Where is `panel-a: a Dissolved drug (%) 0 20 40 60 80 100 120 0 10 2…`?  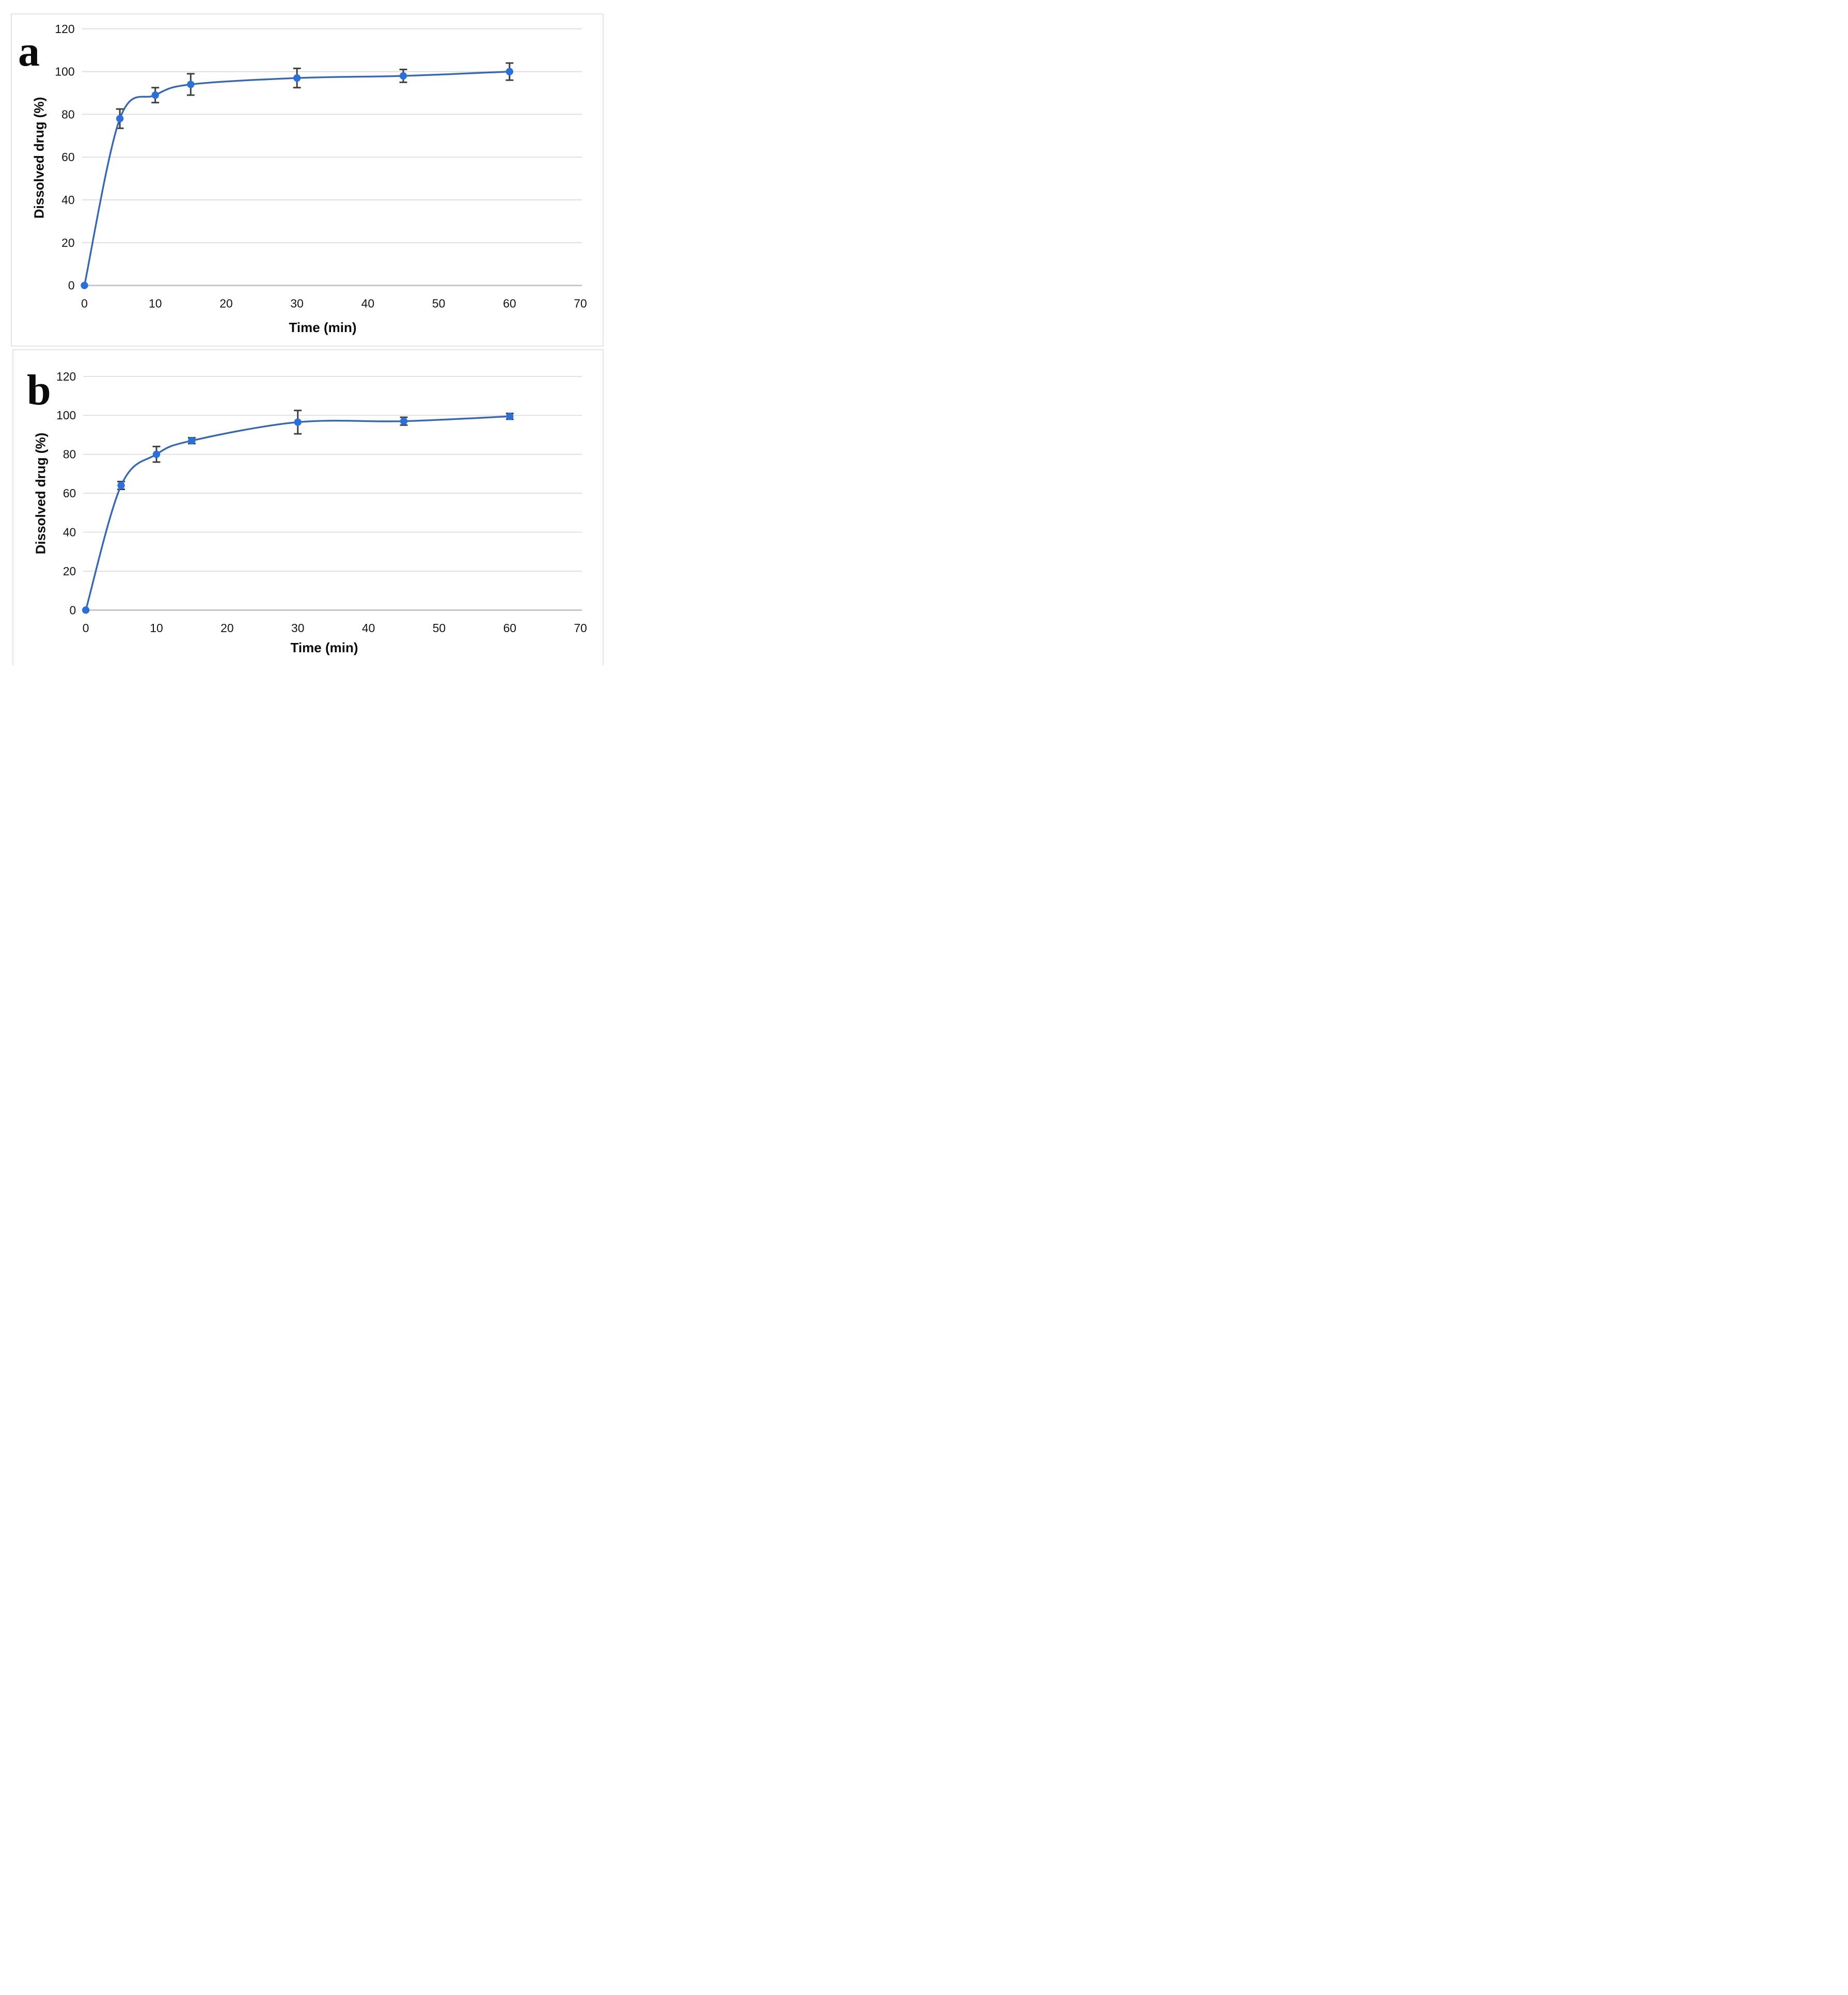
panel-a: a Dissolved drug (%) 0 20 40 60 80 100 120 0 10 2… is located at coordinates (307, 180).